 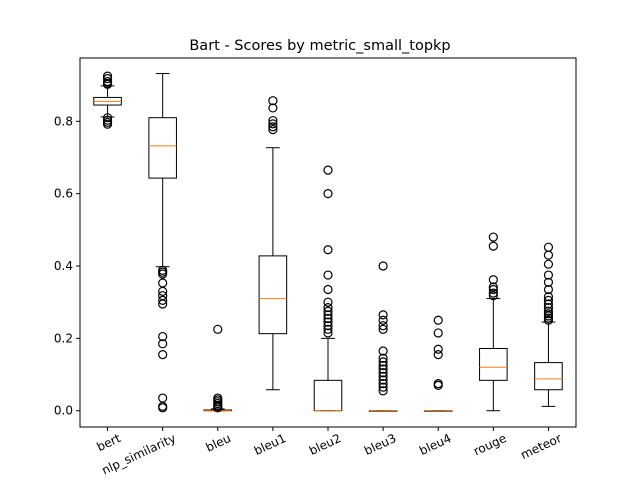 What do you see at coordinates (380, 444) in the screenshot?
I see `x-tick-label: bleu3` at bounding box center [380, 444].